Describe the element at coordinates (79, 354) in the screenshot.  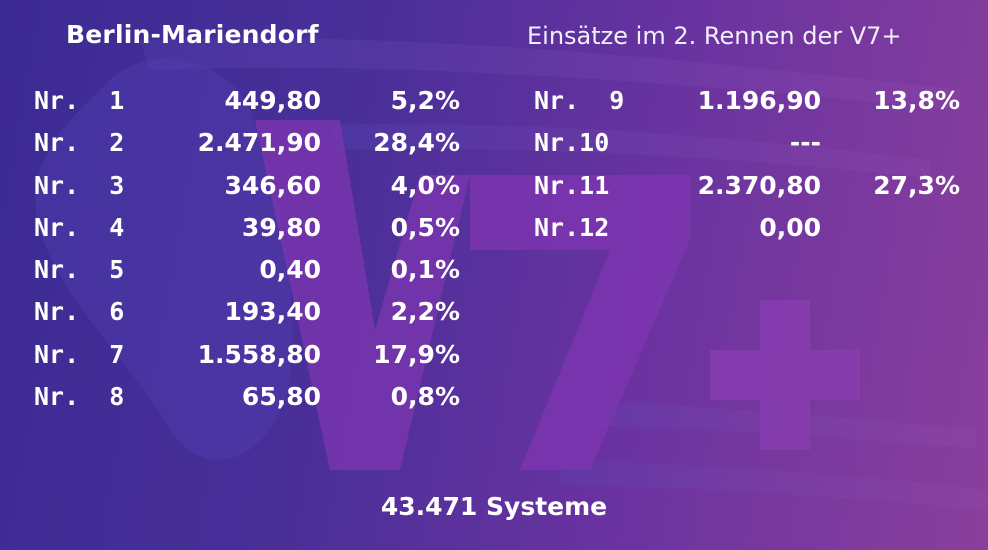
I see `horse-number: Nr. 7` at that location.